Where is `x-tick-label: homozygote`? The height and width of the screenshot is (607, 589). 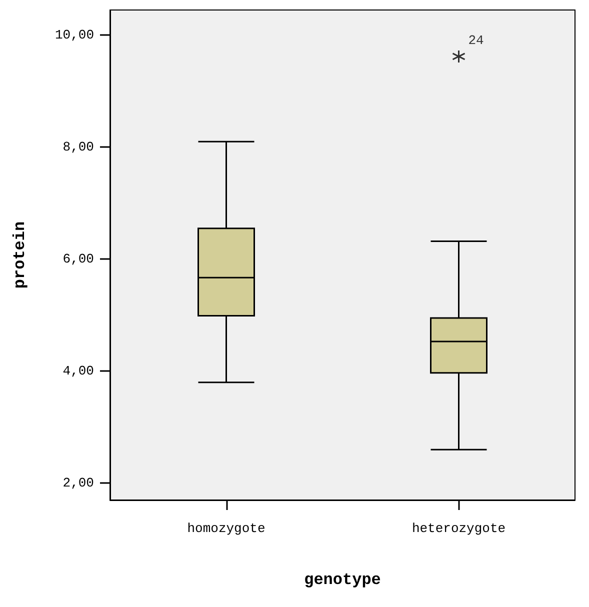 x-tick-label: homozygote is located at coordinates (226, 528).